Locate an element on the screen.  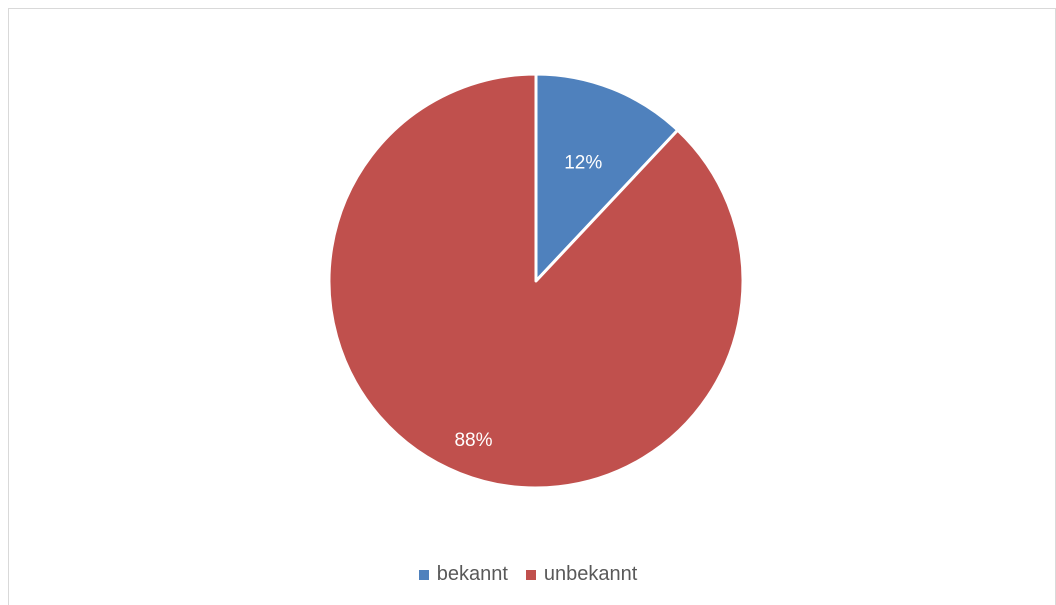
legend-label-unbekannt: unbekannt is located at coordinates (590, 574).